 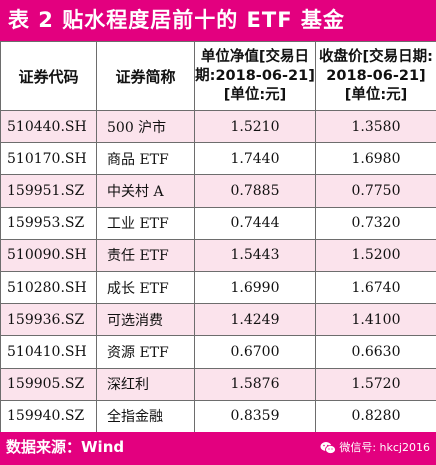 What do you see at coordinates (255, 255) in the screenshot?
I see `cell-nav: 1.5443` at bounding box center [255, 255].